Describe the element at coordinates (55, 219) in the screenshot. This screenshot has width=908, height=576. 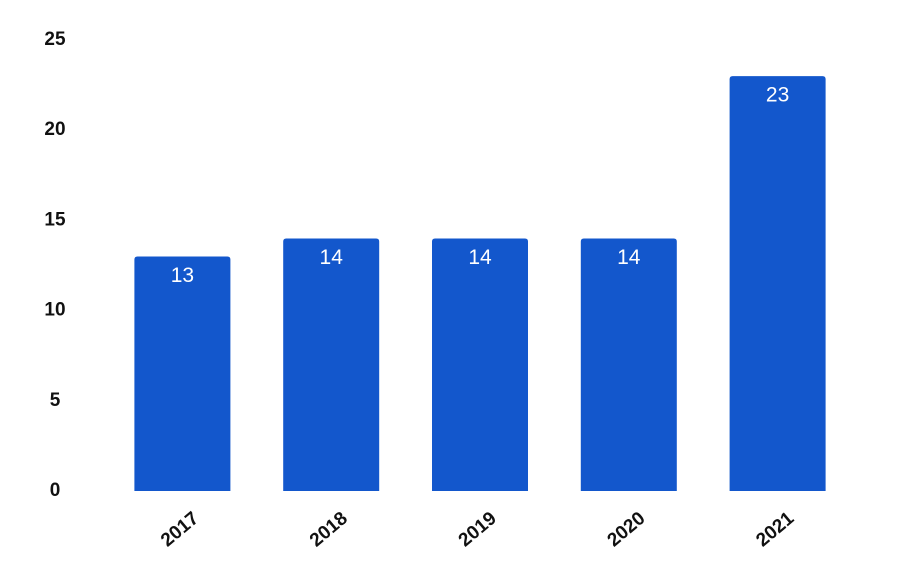
I see `y-tick-label: 15` at that location.